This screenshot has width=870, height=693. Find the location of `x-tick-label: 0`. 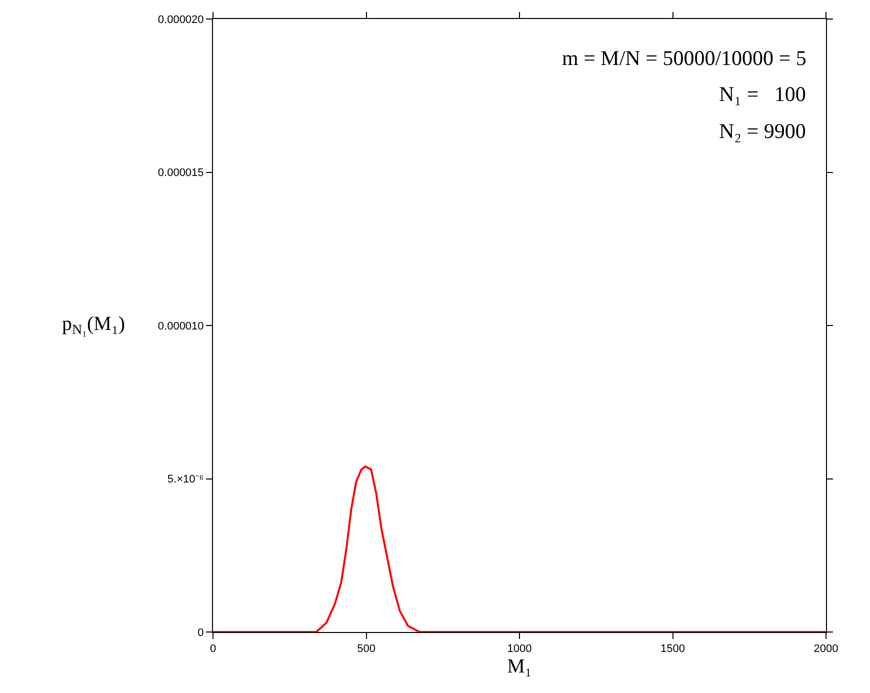

x-tick-label: 0 is located at coordinates (213, 649).